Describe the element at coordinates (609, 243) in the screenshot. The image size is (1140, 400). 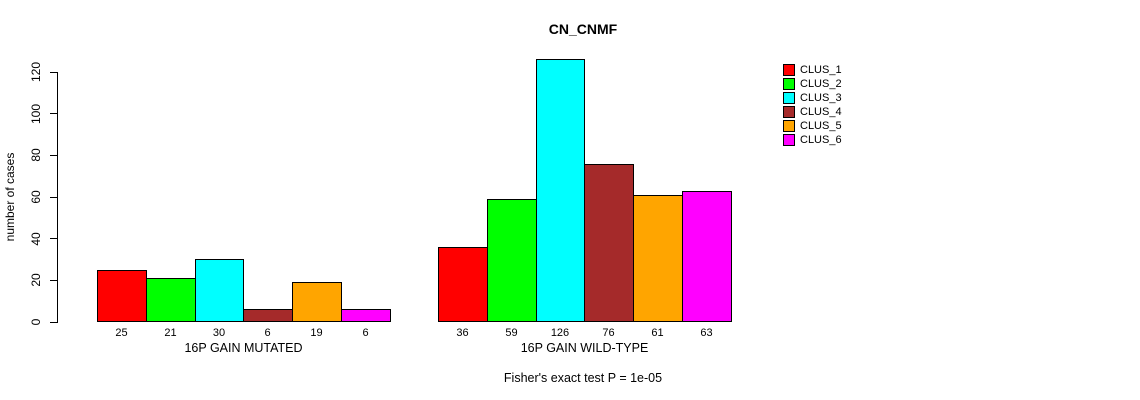
I see `bar-clus_4-group2` at that location.